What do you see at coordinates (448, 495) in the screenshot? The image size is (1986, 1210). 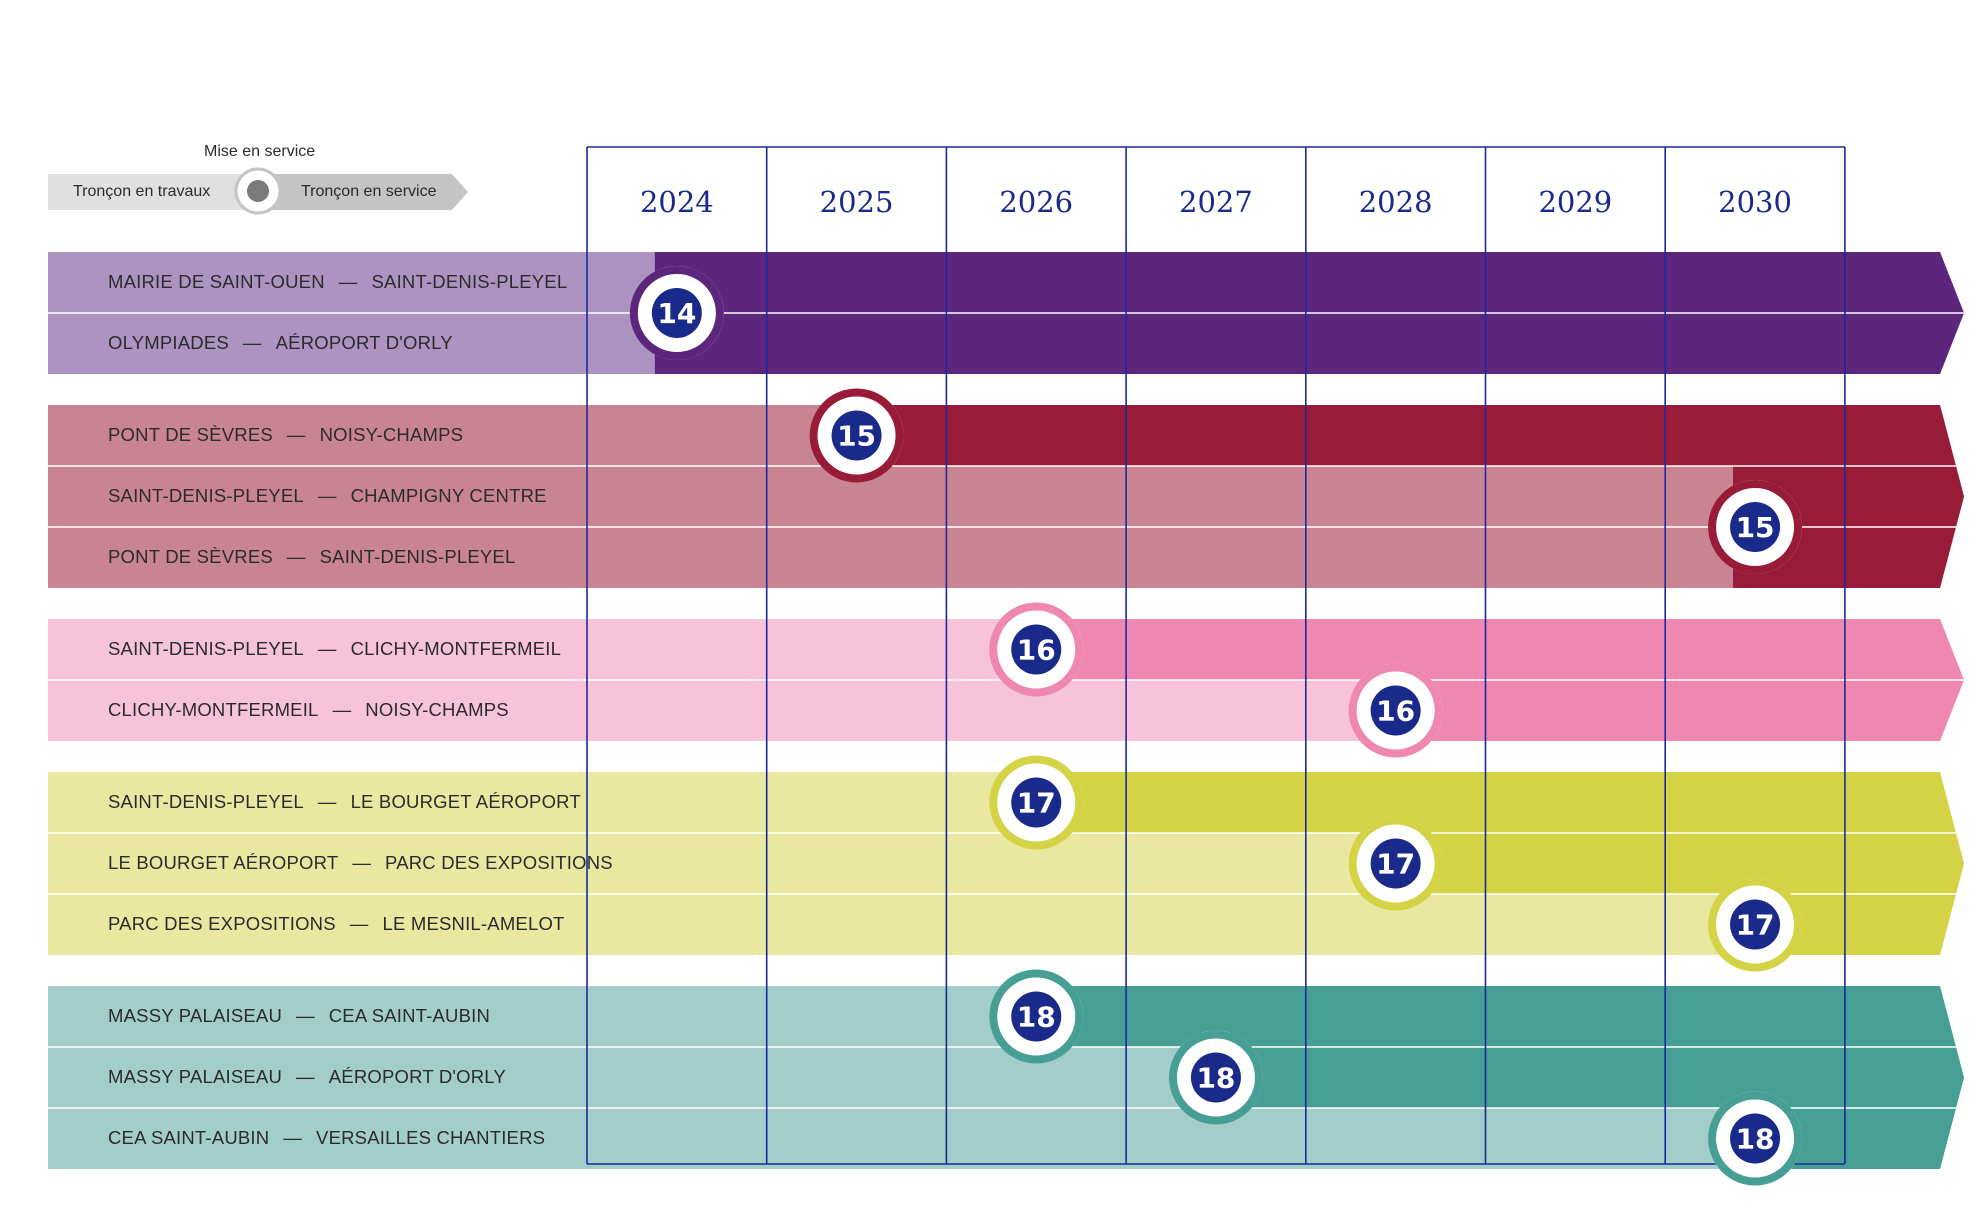 I see `row-label-to: CHAMPIGNY CENTRE` at bounding box center [448, 495].